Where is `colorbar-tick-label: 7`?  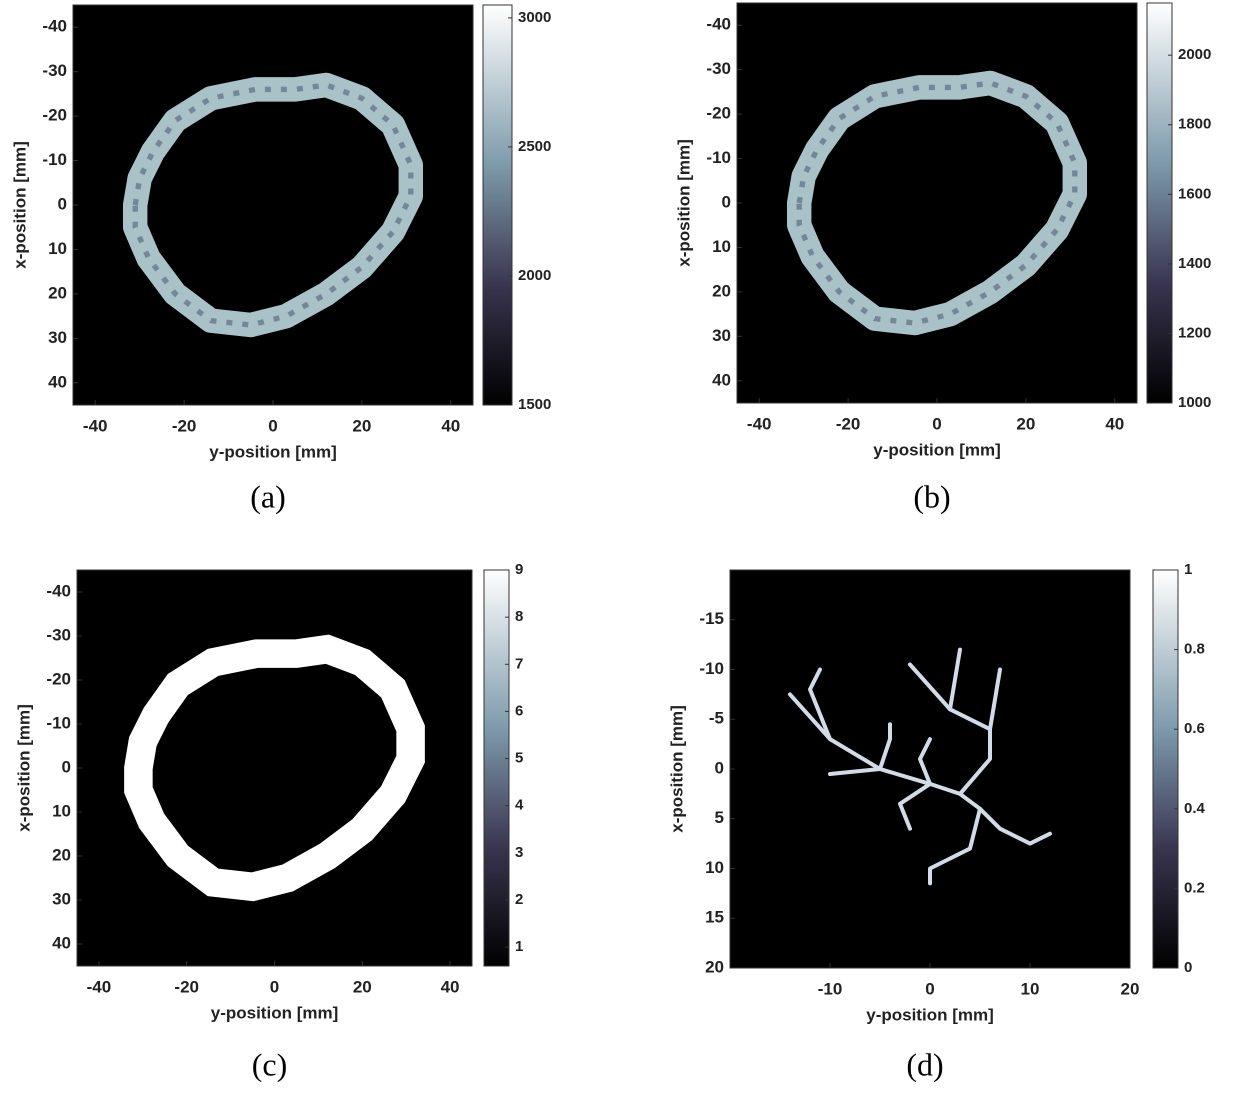
colorbar-tick-label: 7 is located at coordinates (519, 663).